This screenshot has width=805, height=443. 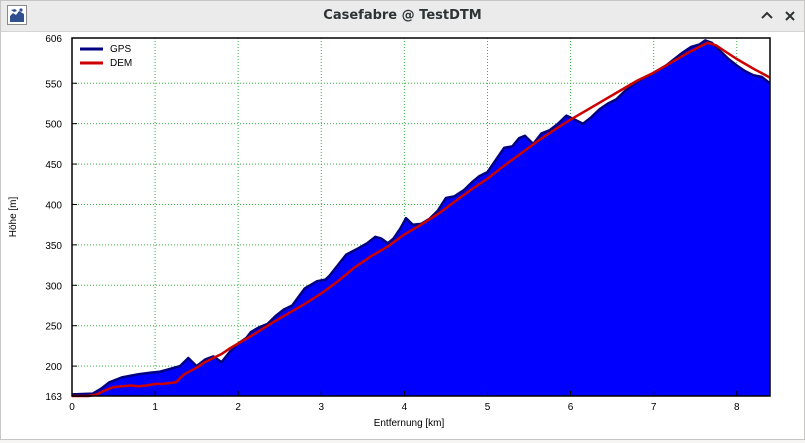 What do you see at coordinates (571, 407) in the screenshot?
I see `x-tick-label: 6` at bounding box center [571, 407].